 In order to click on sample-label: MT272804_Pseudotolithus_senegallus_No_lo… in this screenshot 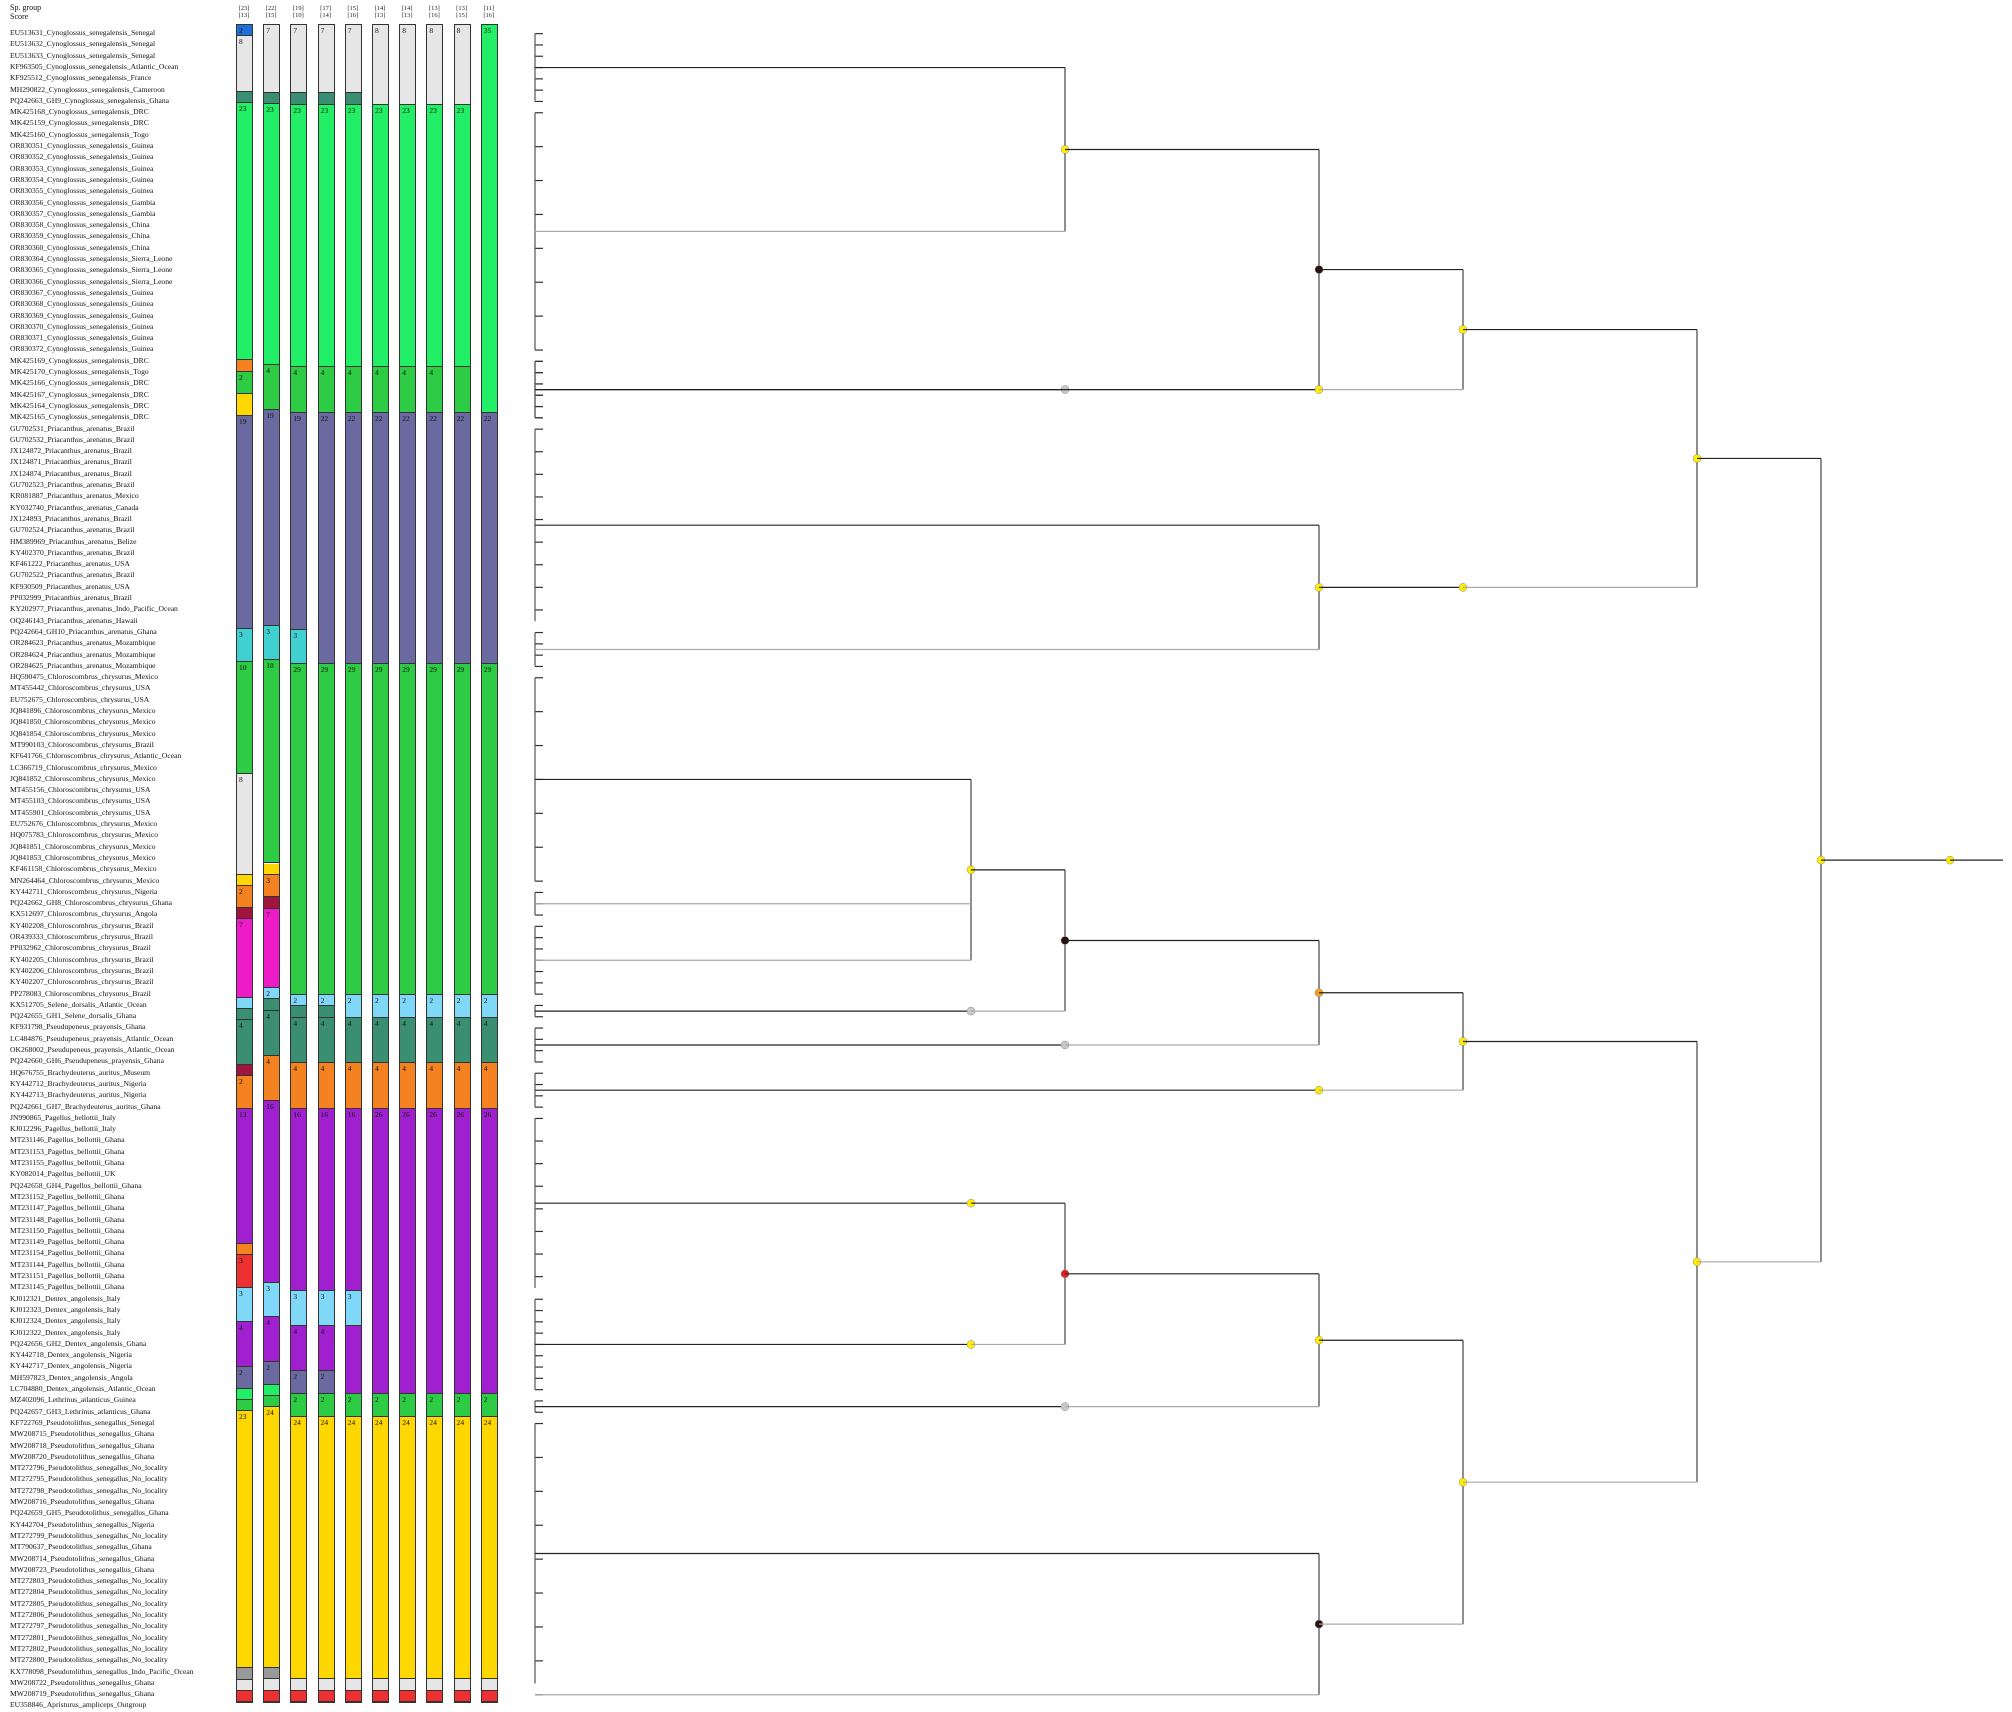, I will do `click(89, 1592)`.